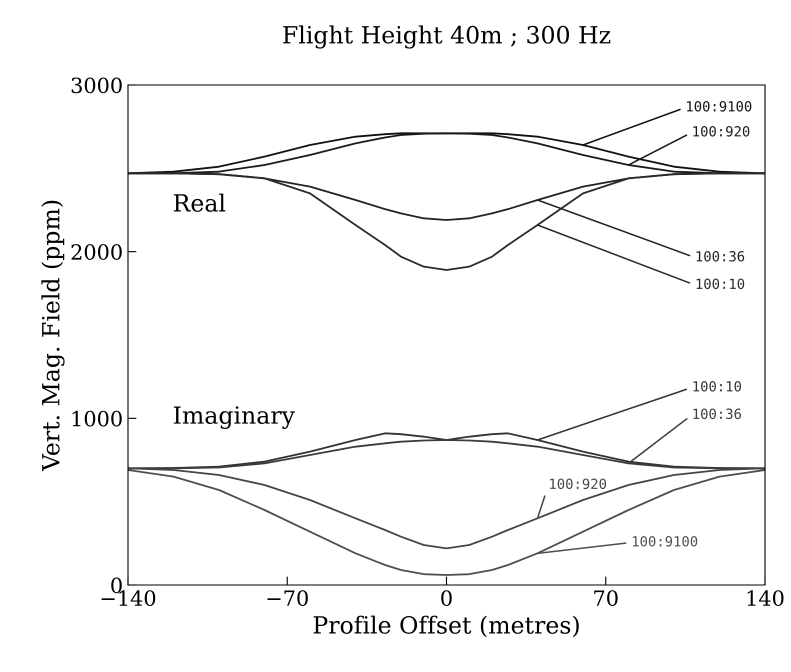 The width and height of the screenshot is (791, 672). What do you see at coordinates (721, 131) in the screenshot?
I see `text: 100:920` at bounding box center [721, 131].